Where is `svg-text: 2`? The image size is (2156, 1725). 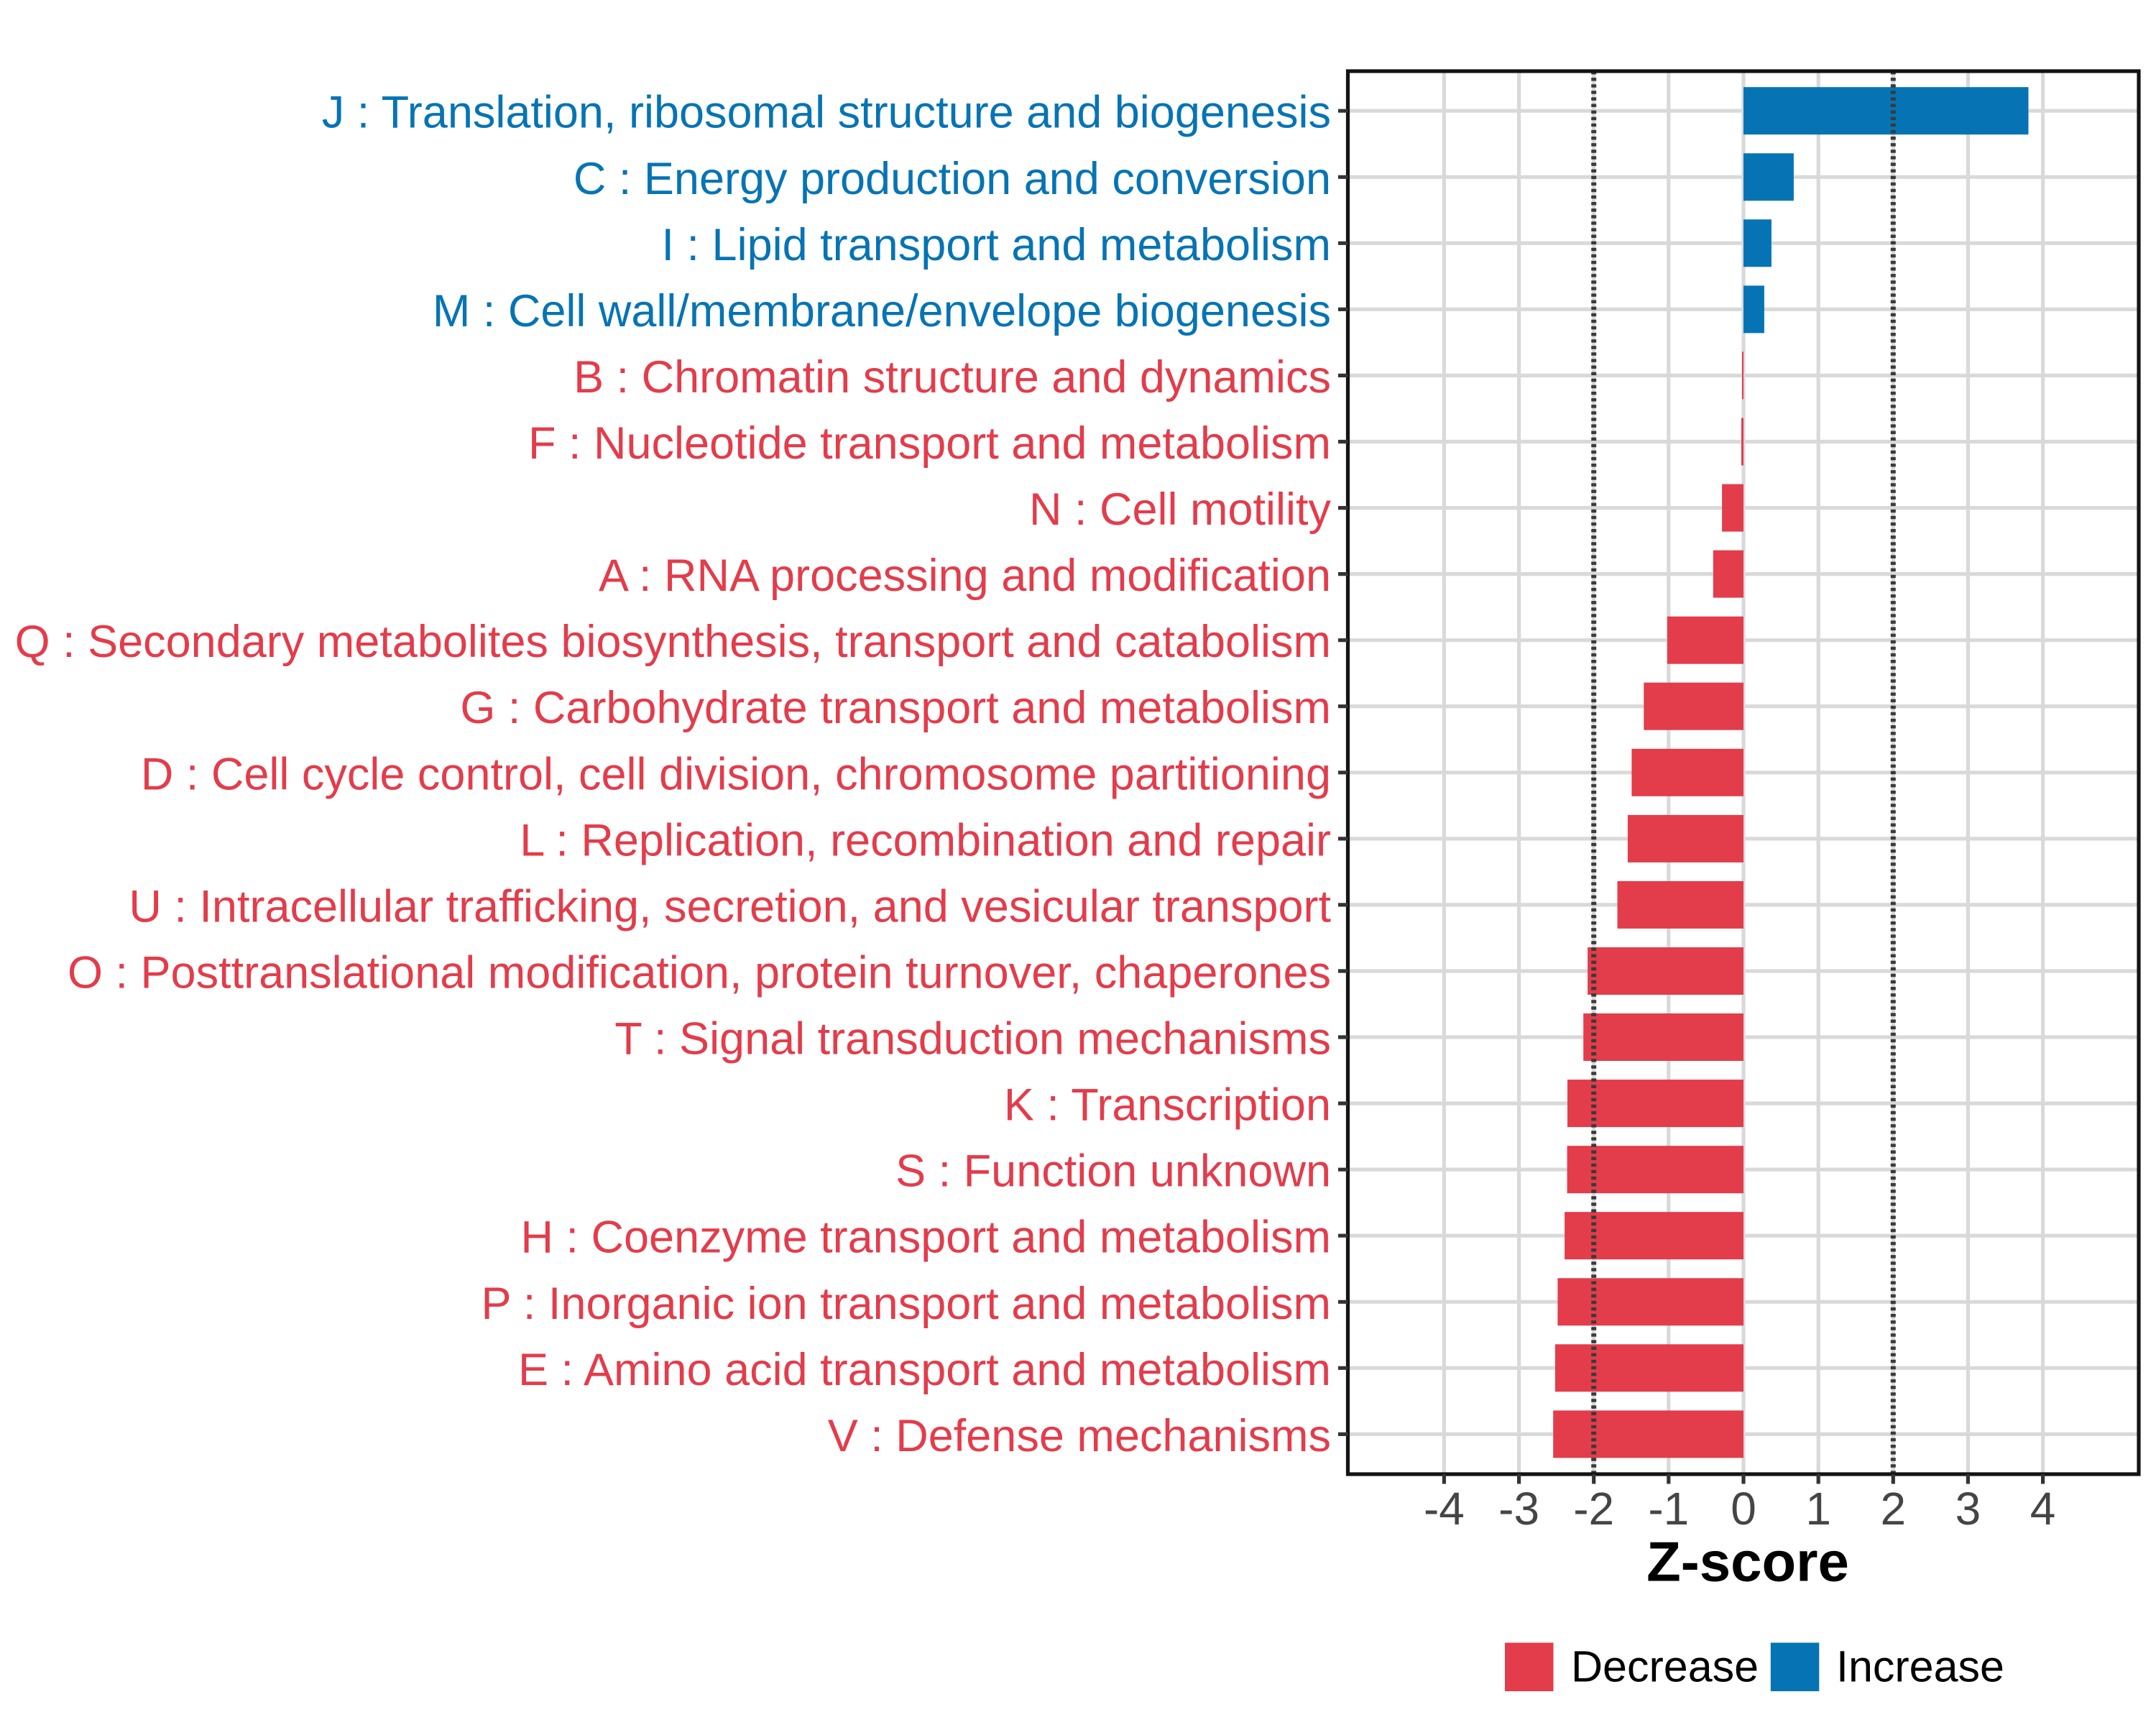
svg-text: 2 is located at coordinates (1894, 1509).